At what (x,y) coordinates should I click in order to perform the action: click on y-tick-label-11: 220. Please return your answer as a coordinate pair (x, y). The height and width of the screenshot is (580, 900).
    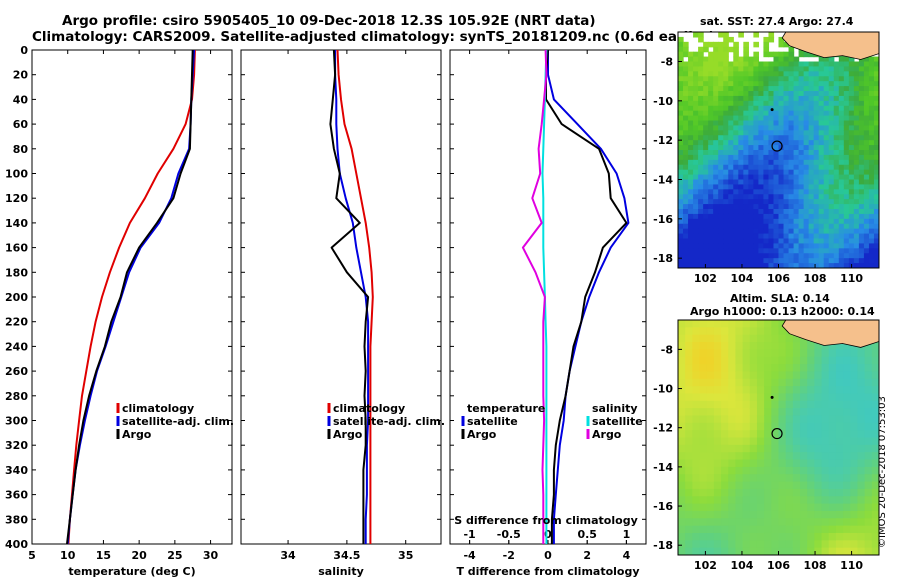
    Looking at the image, I should click on (16, 322).